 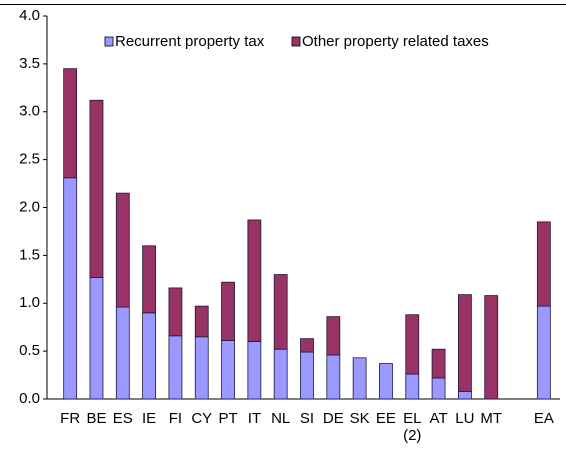 What do you see at coordinates (122, 418) in the screenshot?
I see `x-tick-label: ES` at bounding box center [122, 418].